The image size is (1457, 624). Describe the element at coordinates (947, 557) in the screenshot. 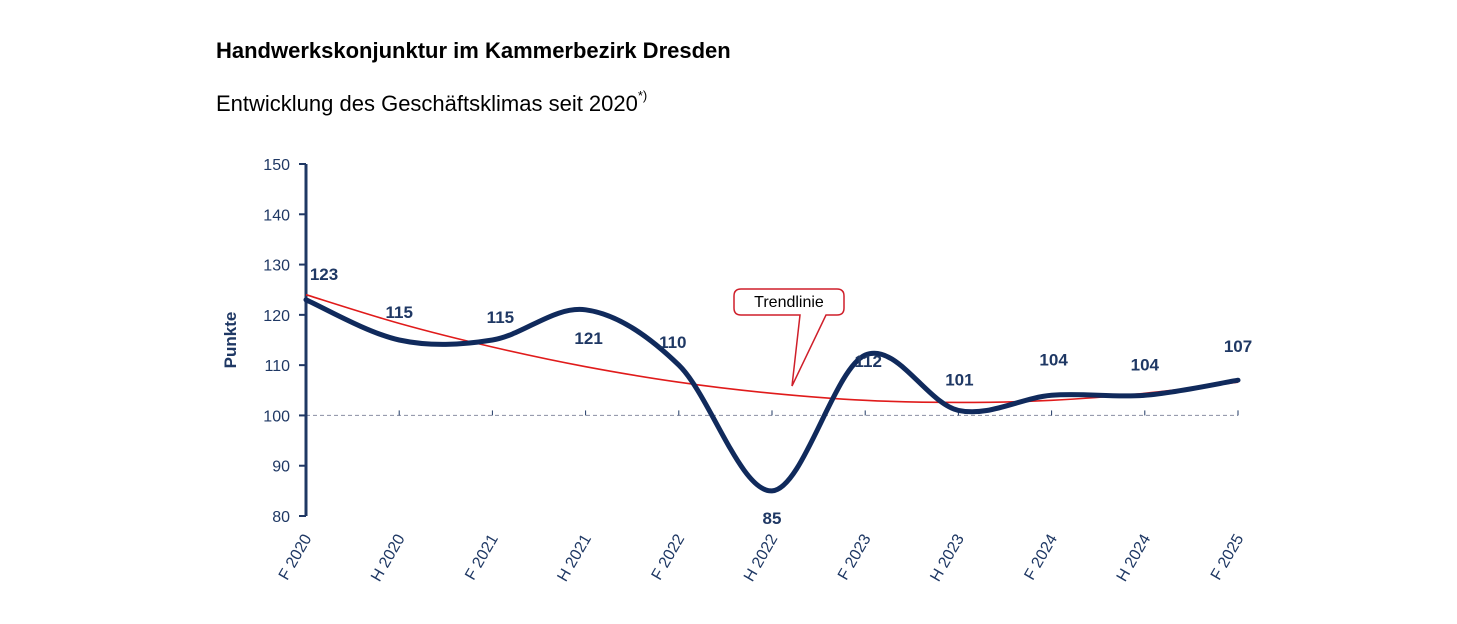

I see `x-tick-label: H 2023` at that location.